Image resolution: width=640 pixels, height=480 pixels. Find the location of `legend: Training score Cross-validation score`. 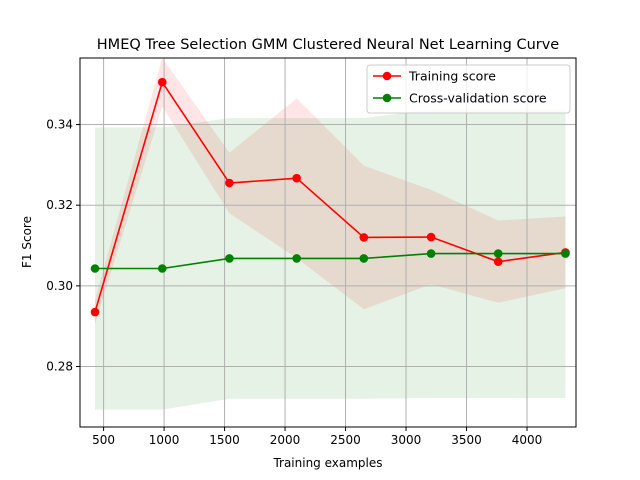

legend: Training score Cross-validation score is located at coordinates (468, 89).